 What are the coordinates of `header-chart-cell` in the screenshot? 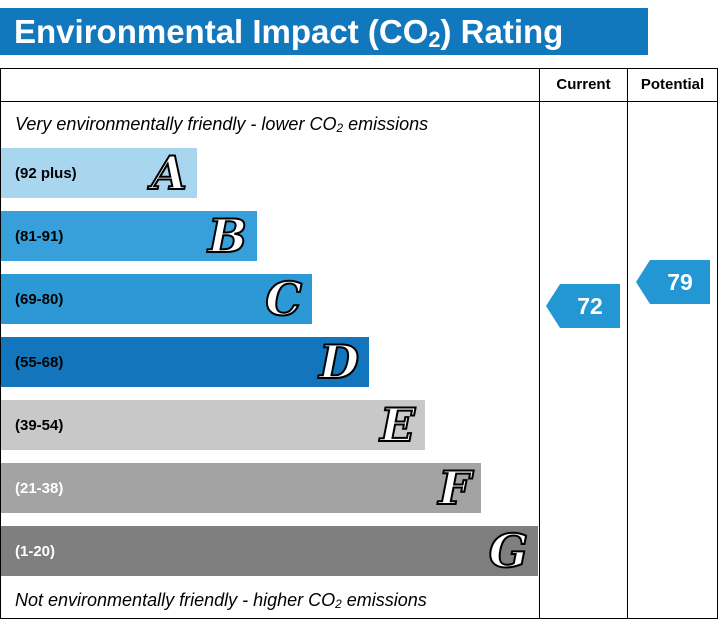 It's located at (270, 85).